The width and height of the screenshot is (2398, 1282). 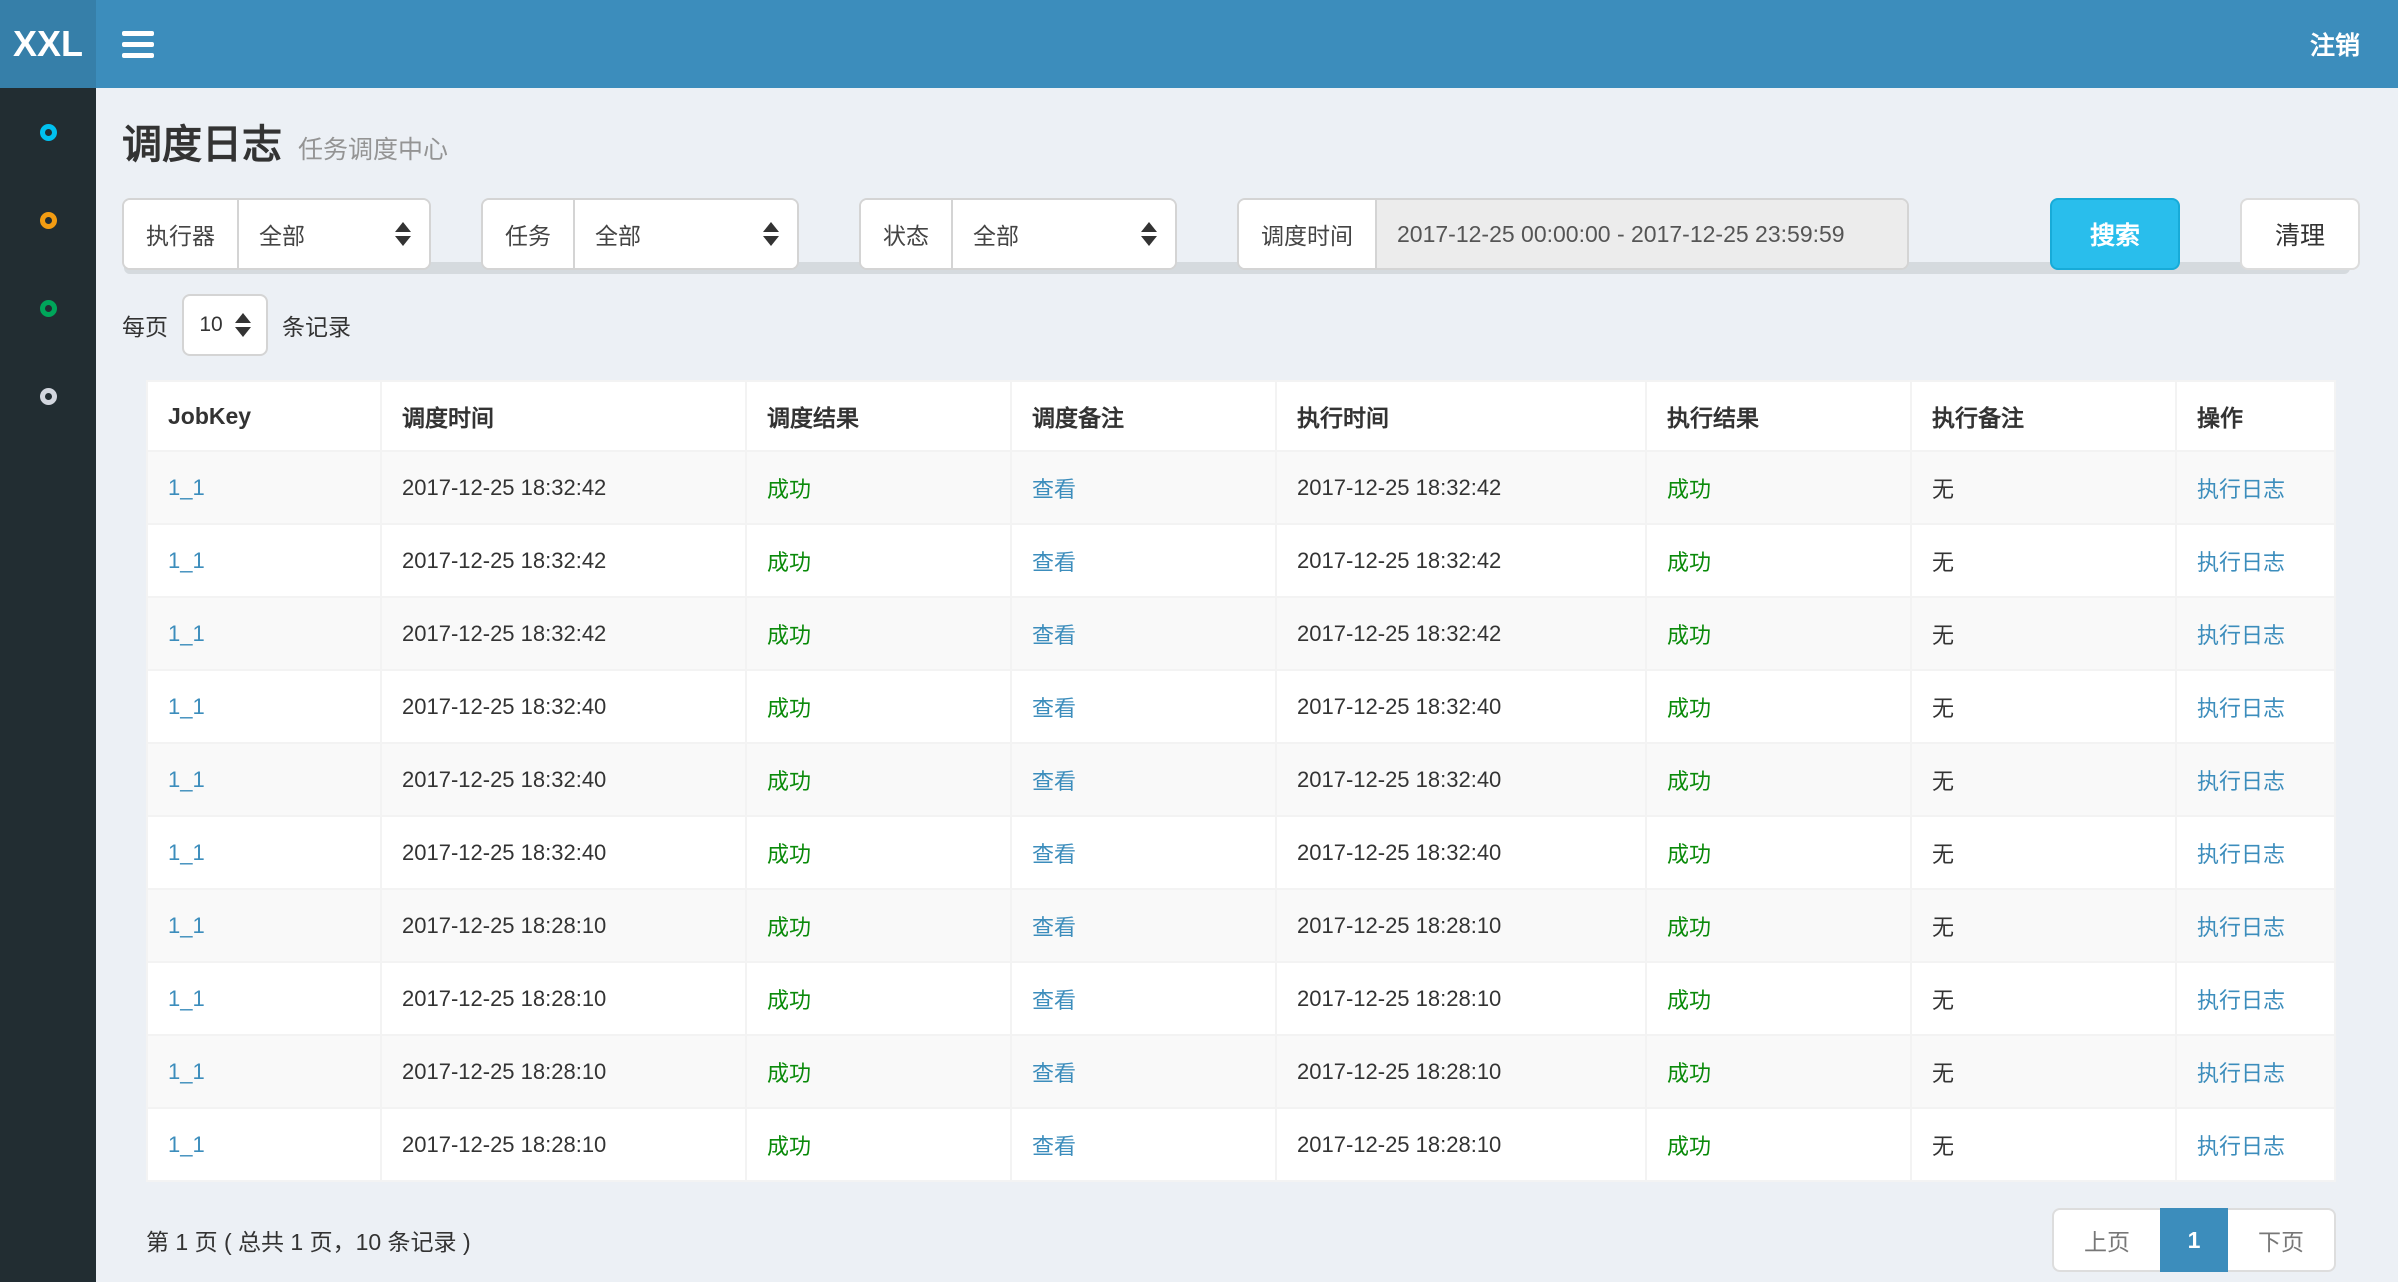 I want to click on cell-handle-time: 2017-12-25 18:28:10, so click(x=1461, y=1071).